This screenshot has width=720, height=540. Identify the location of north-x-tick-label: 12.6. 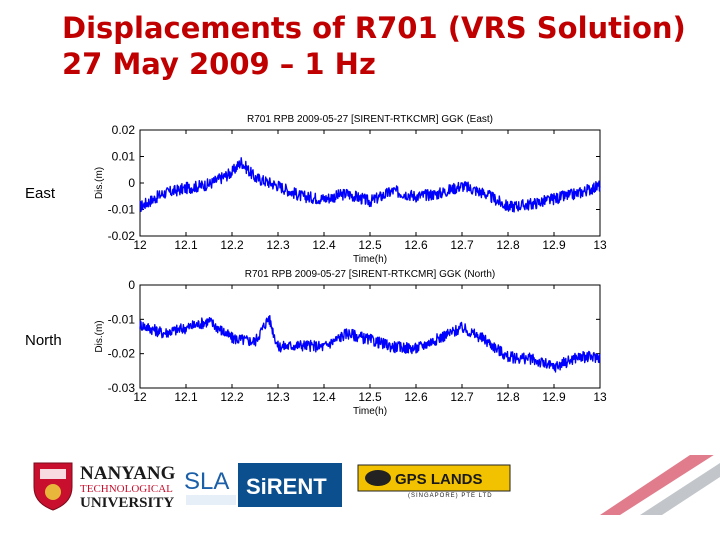
(416, 397).